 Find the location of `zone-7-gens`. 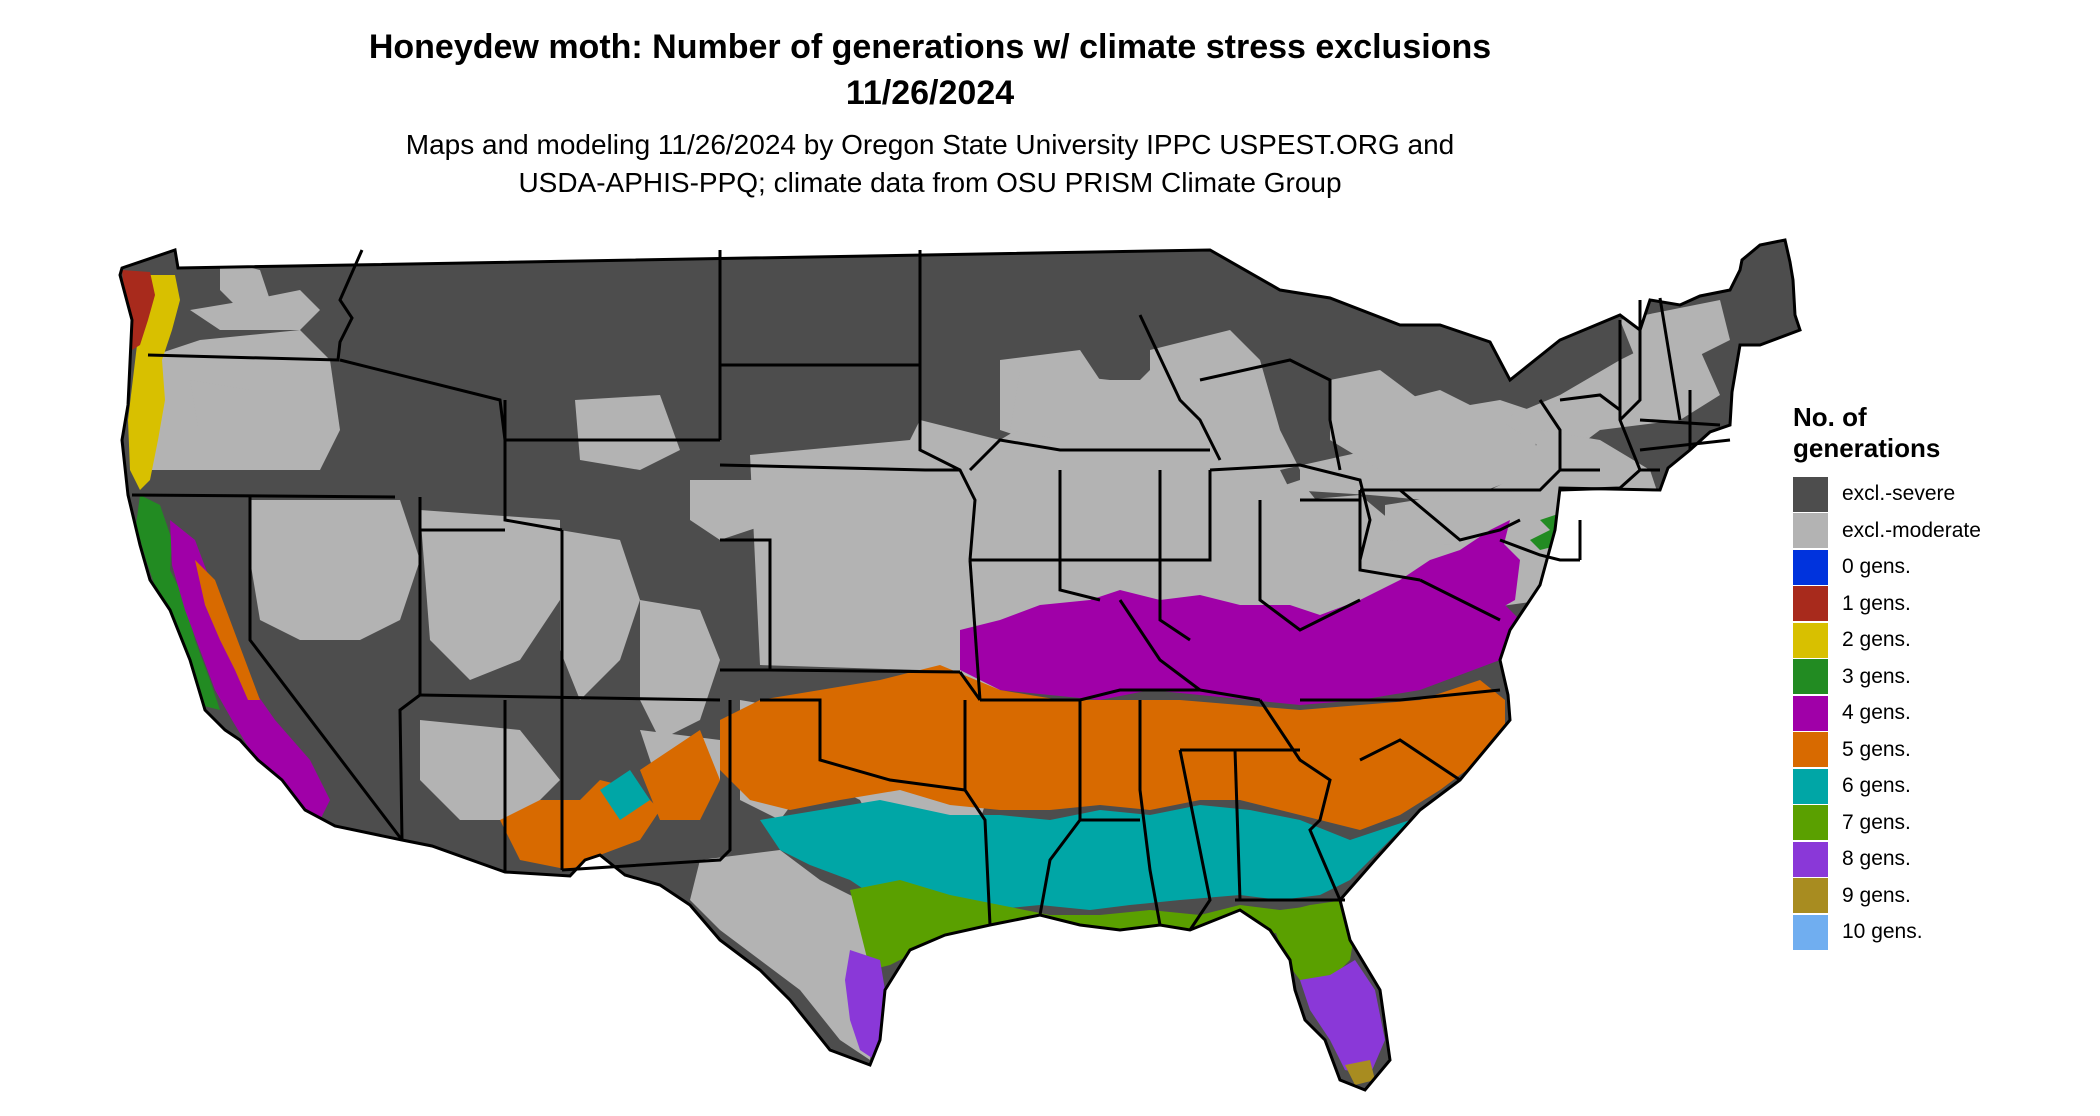

zone-7-gens is located at coordinates (1097, 925).